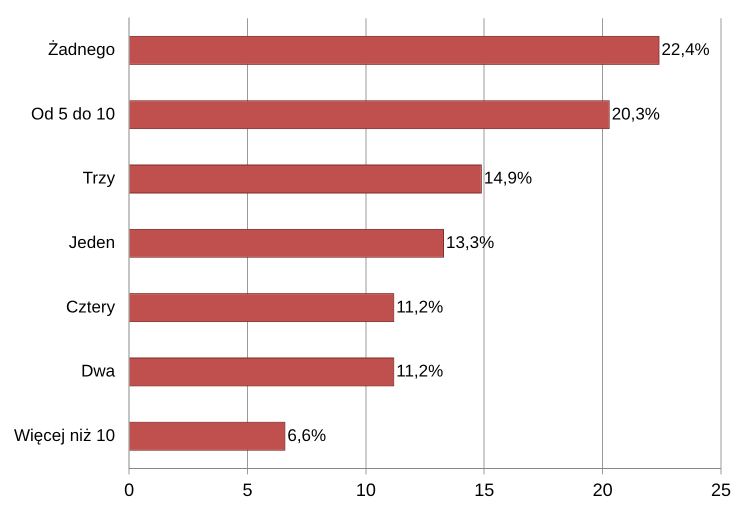 This screenshot has width=743, height=512. What do you see at coordinates (306, 435) in the screenshot?
I see `data-label: 6,6%` at bounding box center [306, 435].